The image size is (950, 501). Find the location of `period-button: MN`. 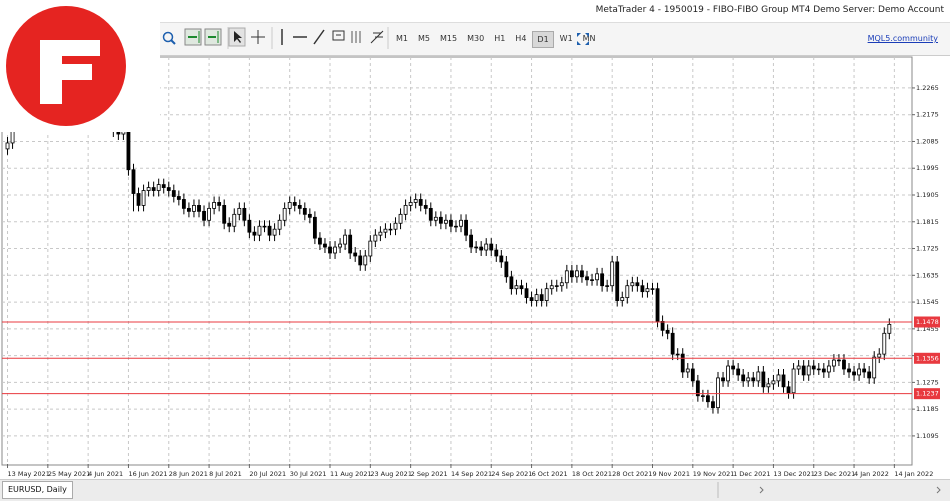

period-button: MN is located at coordinates (589, 38).